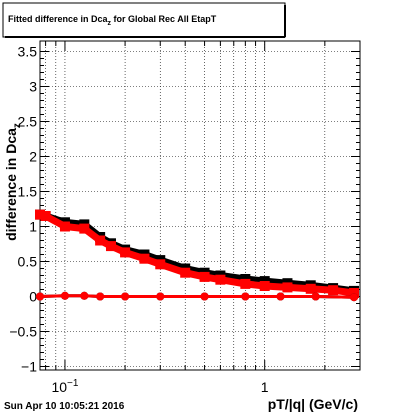 The height and width of the screenshot is (414, 400). I want to click on y-tick-label: 2, so click(33, 157).